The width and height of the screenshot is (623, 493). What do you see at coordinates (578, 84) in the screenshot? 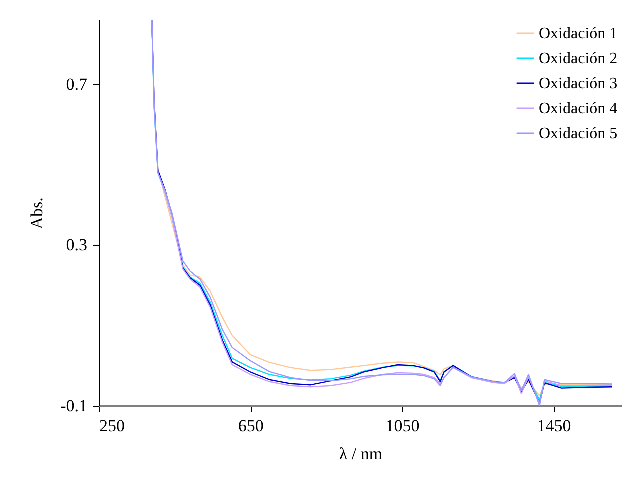
I see `legend-label: Oxidación 3` at bounding box center [578, 84].